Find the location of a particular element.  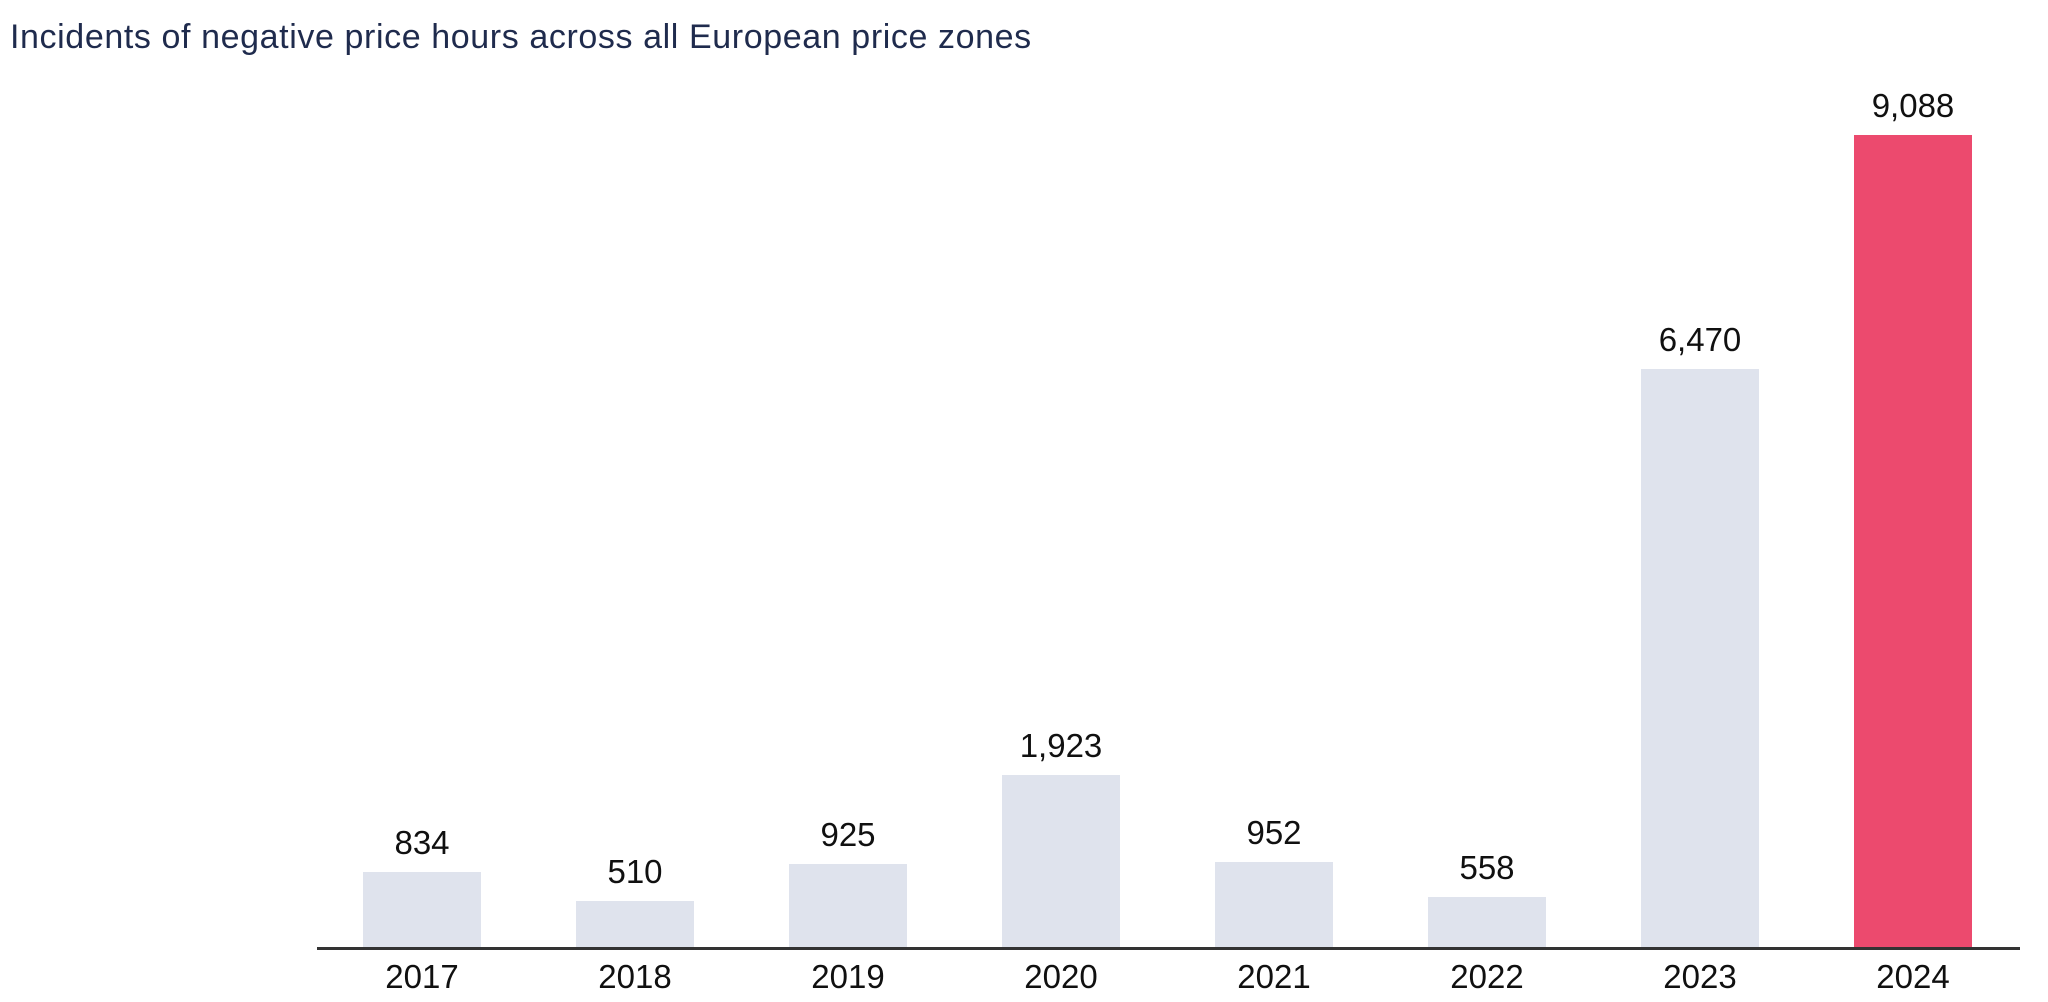

bar-2023 is located at coordinates (1700, 658).